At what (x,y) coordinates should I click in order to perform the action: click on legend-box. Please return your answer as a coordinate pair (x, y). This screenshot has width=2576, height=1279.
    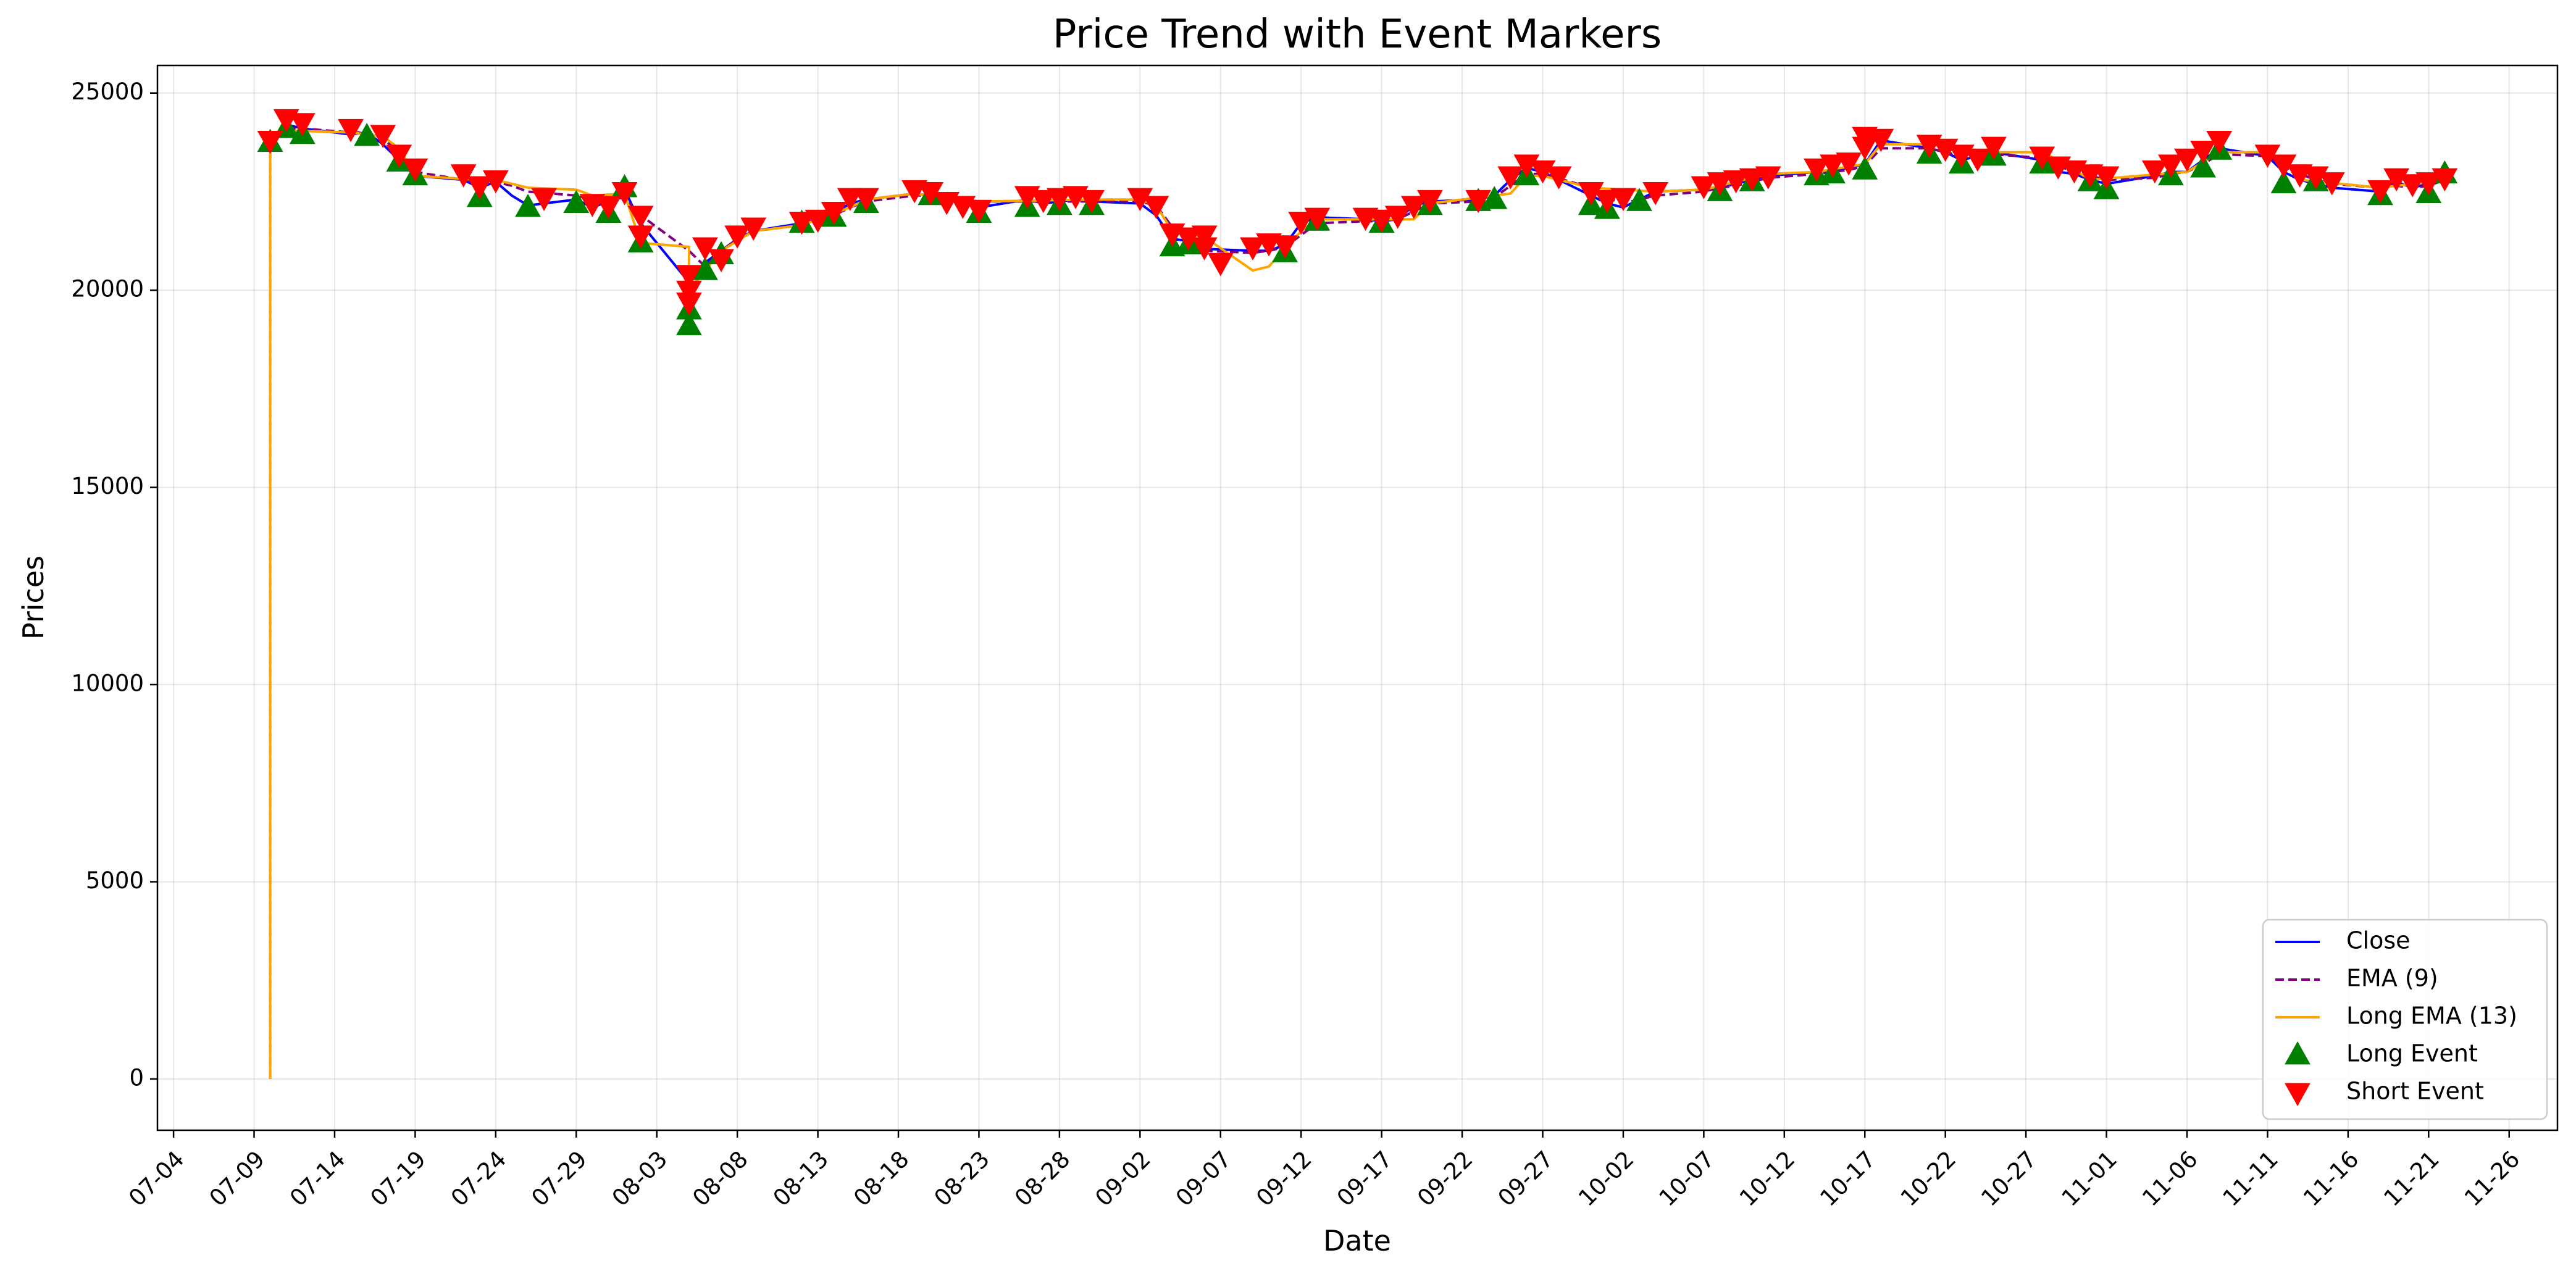
    Looking at the image, I should click on (2405, 1020).